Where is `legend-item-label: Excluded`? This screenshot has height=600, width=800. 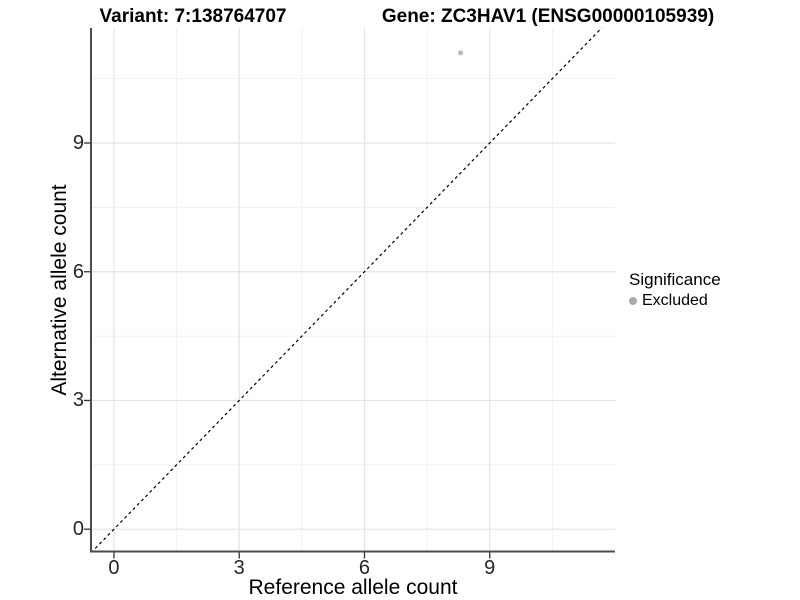 legend-item-label: Excluded is located at coordinates (675, 300).